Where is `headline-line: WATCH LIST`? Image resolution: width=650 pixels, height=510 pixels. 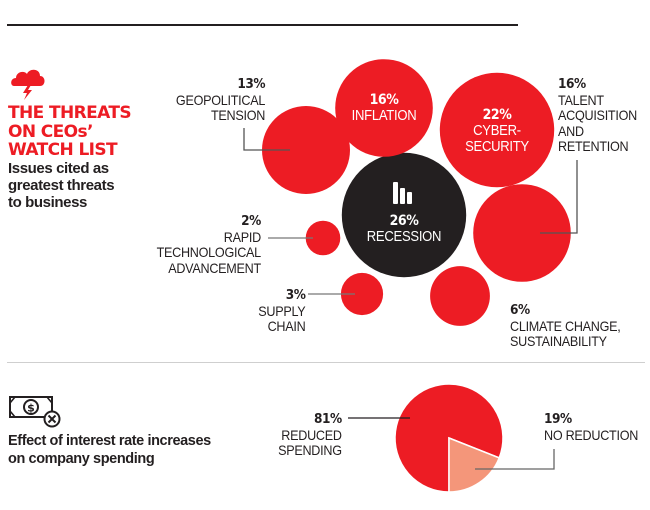
headline-line: WATCH LIST is located at coordinates (63, 150).